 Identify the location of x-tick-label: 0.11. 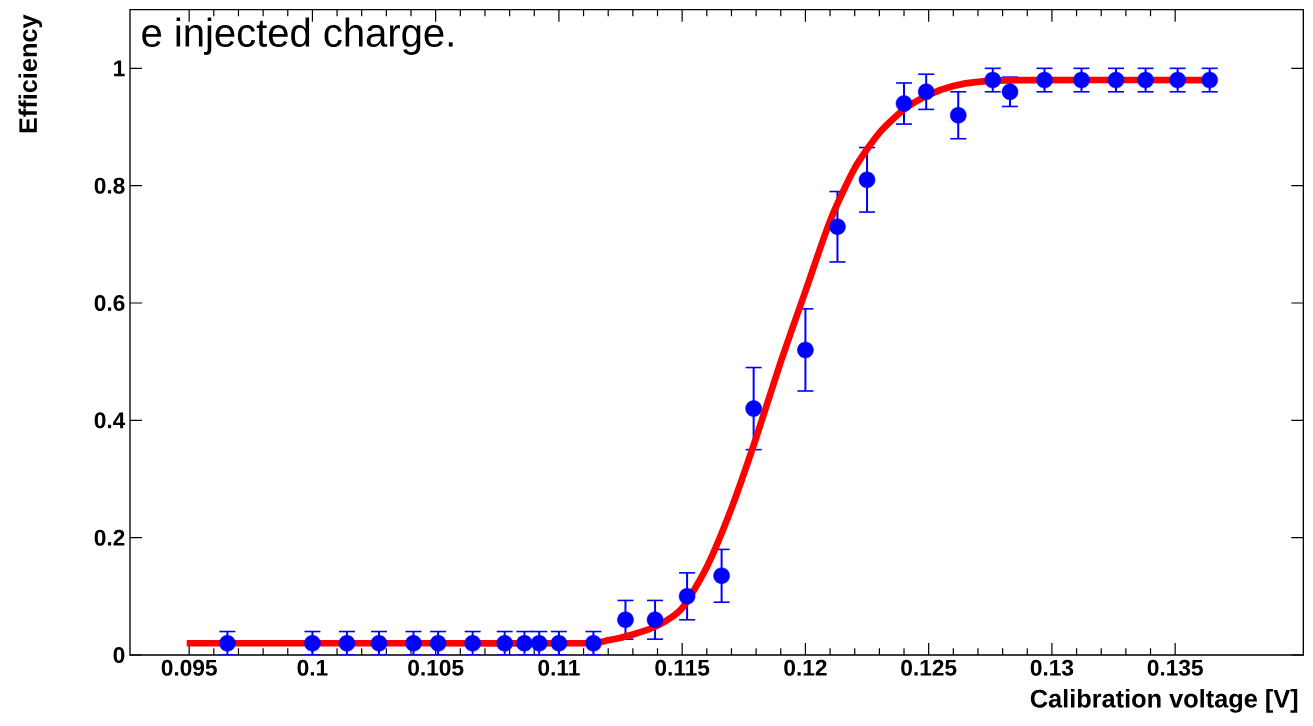
(559, 667).